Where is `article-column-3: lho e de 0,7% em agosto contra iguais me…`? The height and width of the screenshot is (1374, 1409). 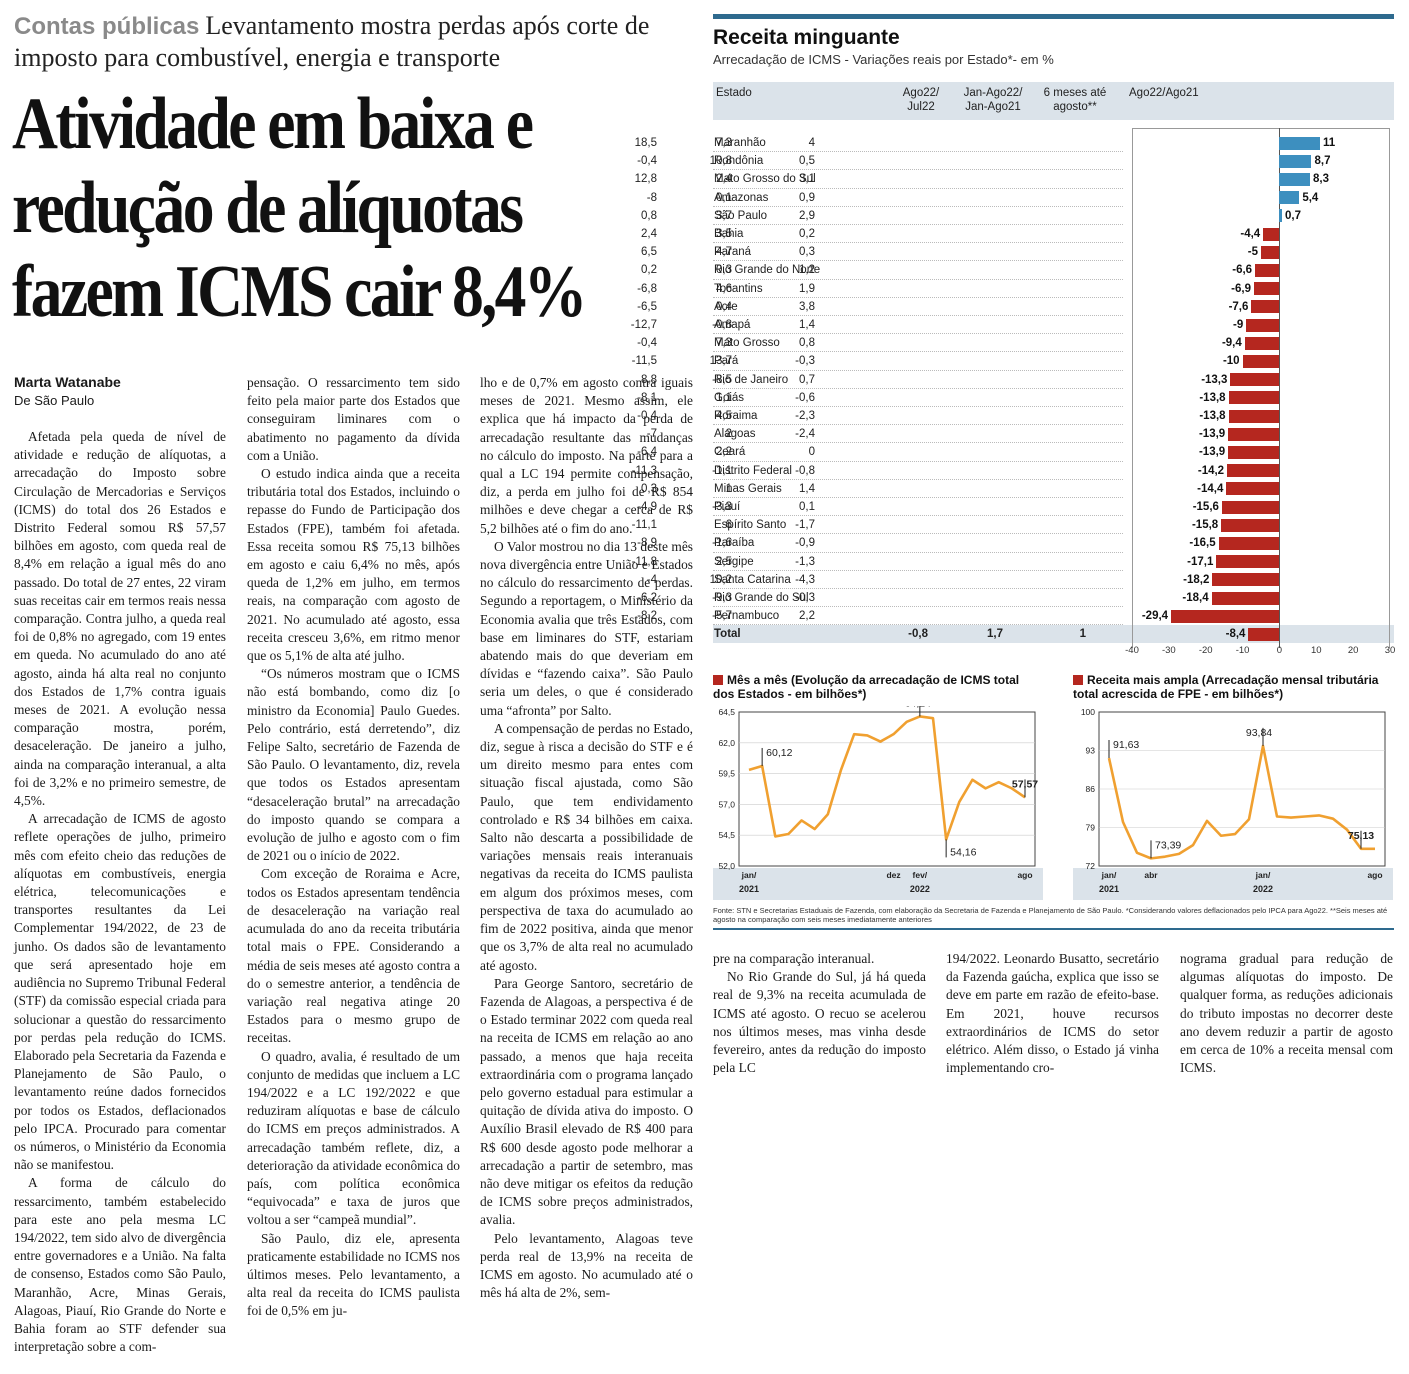
article-column-3: lho e de 0,7% em agosto contra iguais me… is located at coordinates (586, 838).